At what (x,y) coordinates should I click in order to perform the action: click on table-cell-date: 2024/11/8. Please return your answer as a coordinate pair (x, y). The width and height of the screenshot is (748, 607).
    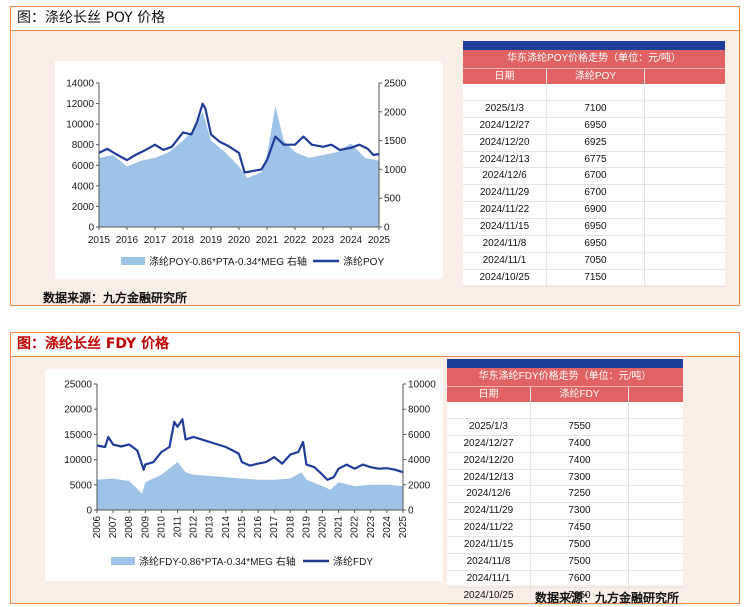
    Looking at the image, I should click on (505, 244).